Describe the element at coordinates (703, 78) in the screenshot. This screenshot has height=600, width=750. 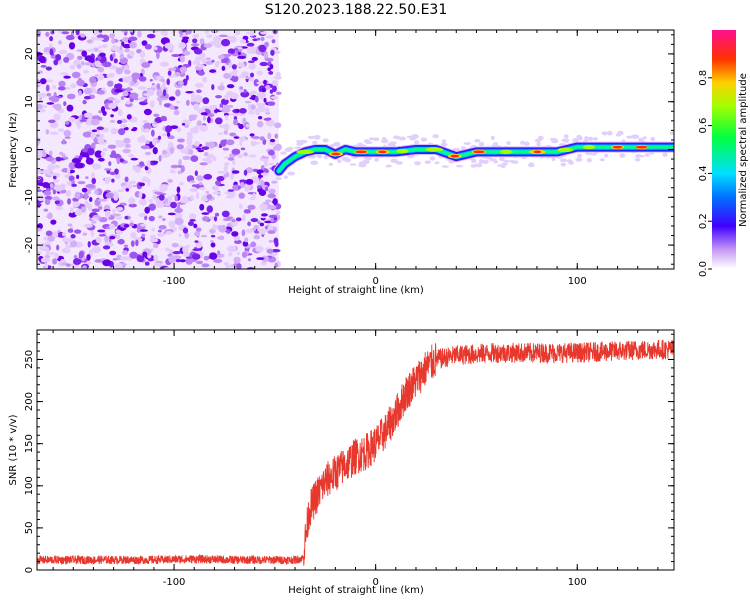
I see `colorbar-tick-label: 0.8` at that location.